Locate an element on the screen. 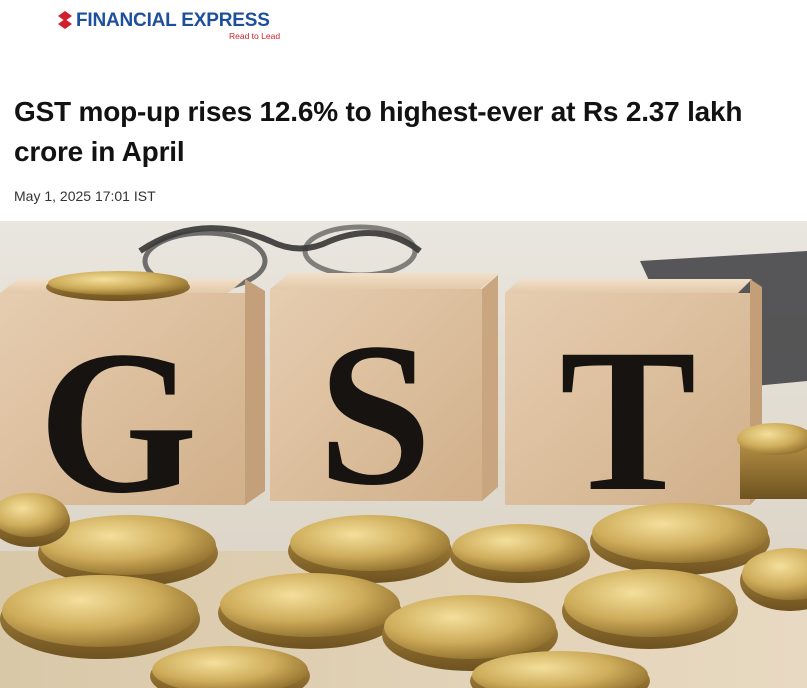 Image resolution: width=807 pixels, height=688 pixels. site-tagline: Read to Lead is located at coordinates (255, 36).